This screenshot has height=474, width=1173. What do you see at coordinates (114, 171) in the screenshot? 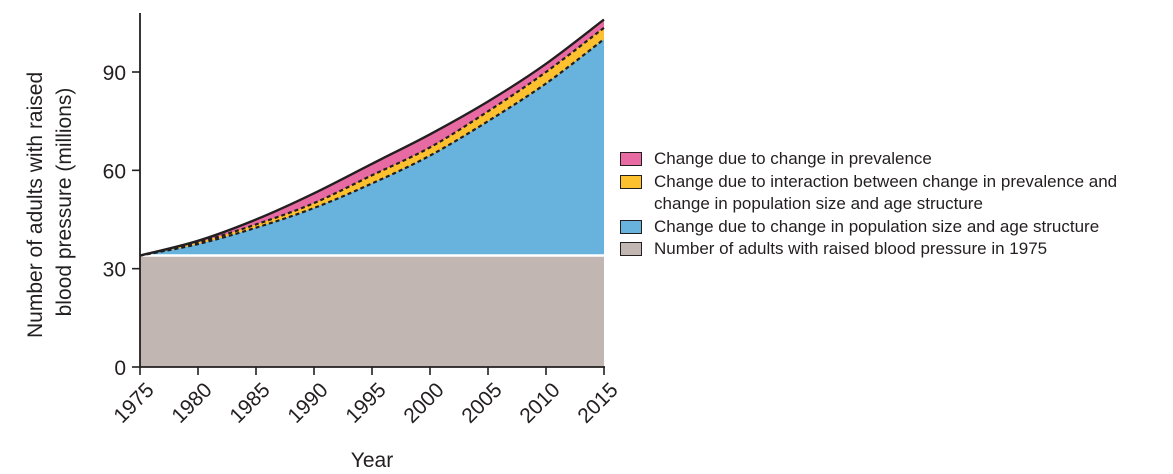
I see `y-tick-label: 60` at bounding box center [114, 171].